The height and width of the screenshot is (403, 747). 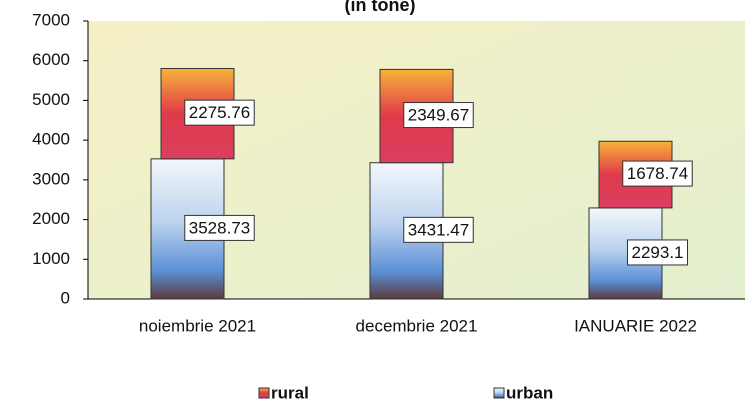 What do you see at coordinates (51, 99) in the screenshot?
I see `y-tick-label: 5000` at bounding box center [51, 99].